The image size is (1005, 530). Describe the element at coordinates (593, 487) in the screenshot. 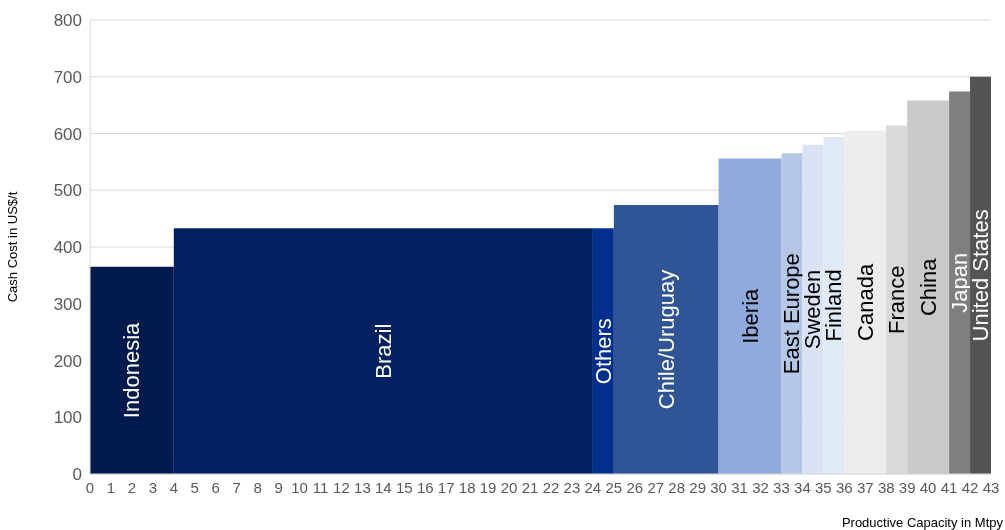

I see `x-tick-label: 24` at that location.